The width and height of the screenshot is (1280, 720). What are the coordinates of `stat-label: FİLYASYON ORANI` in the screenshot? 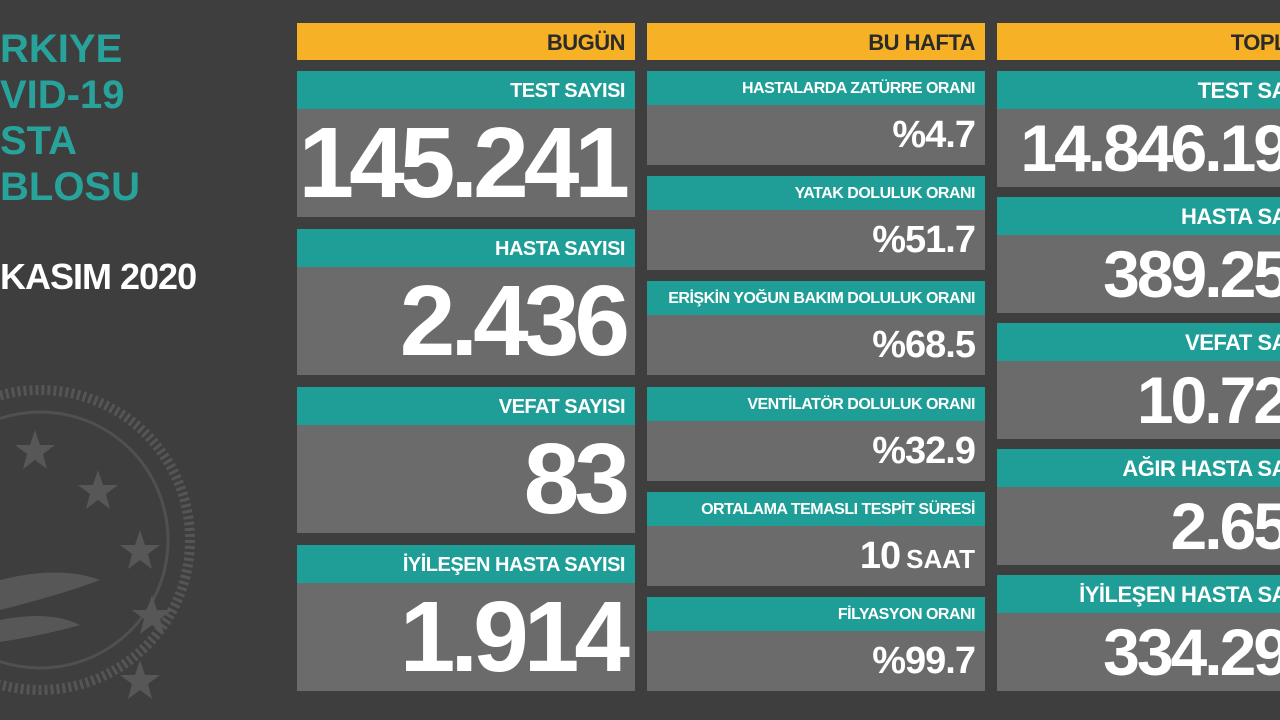 It's located at (816, 614).